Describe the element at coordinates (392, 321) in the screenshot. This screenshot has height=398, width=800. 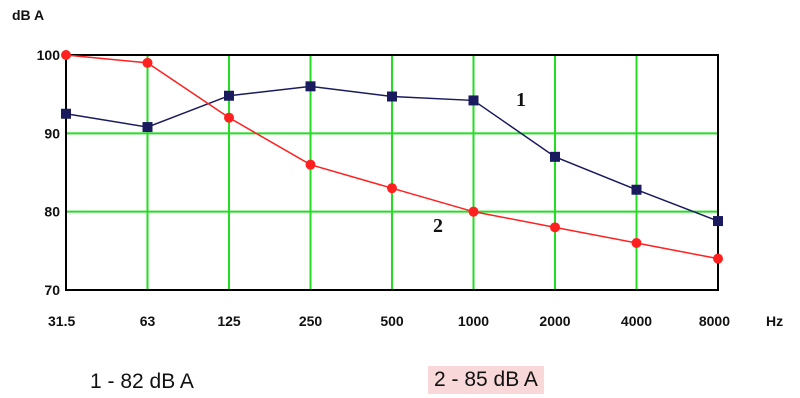
I see `x-tick-label: 500` at that location.